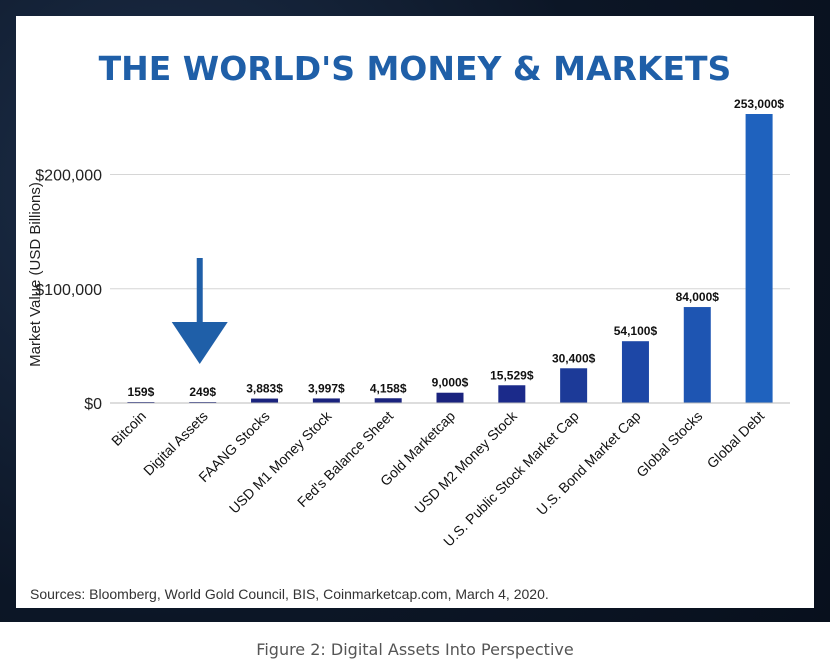 This screenshot has width=830, height=664. I want to click on chart-title: THE WORLD'S MONEY & MARKETS, so click(415, 68).